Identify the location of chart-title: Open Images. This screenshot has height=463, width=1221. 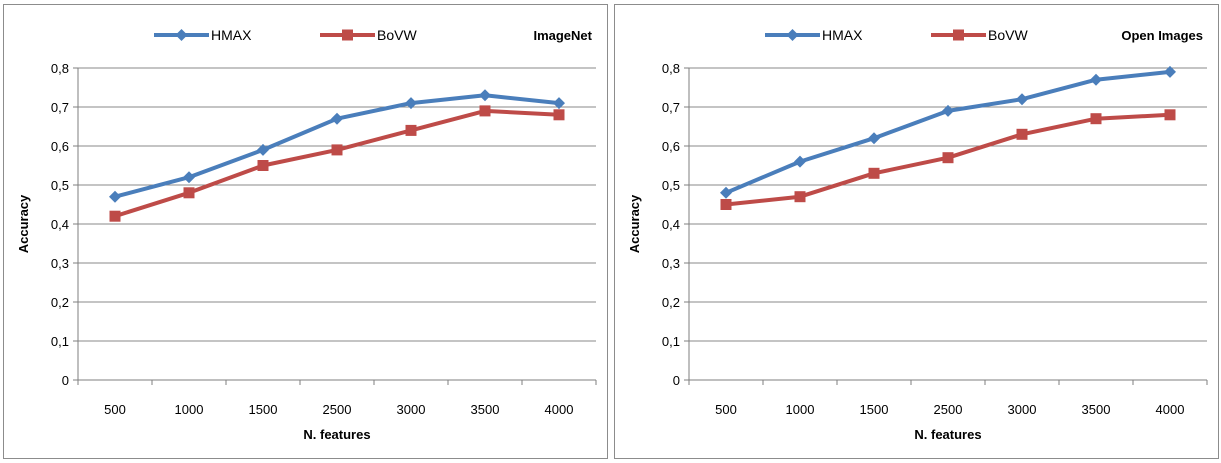
(1162, 35).